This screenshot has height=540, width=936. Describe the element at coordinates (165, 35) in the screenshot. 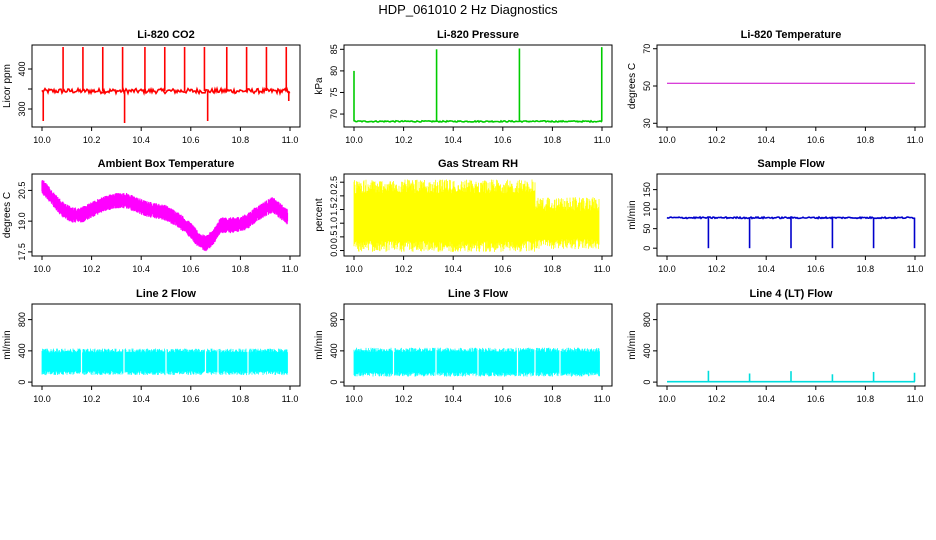

I see `chart-title: Li-820 CO2` at that location.